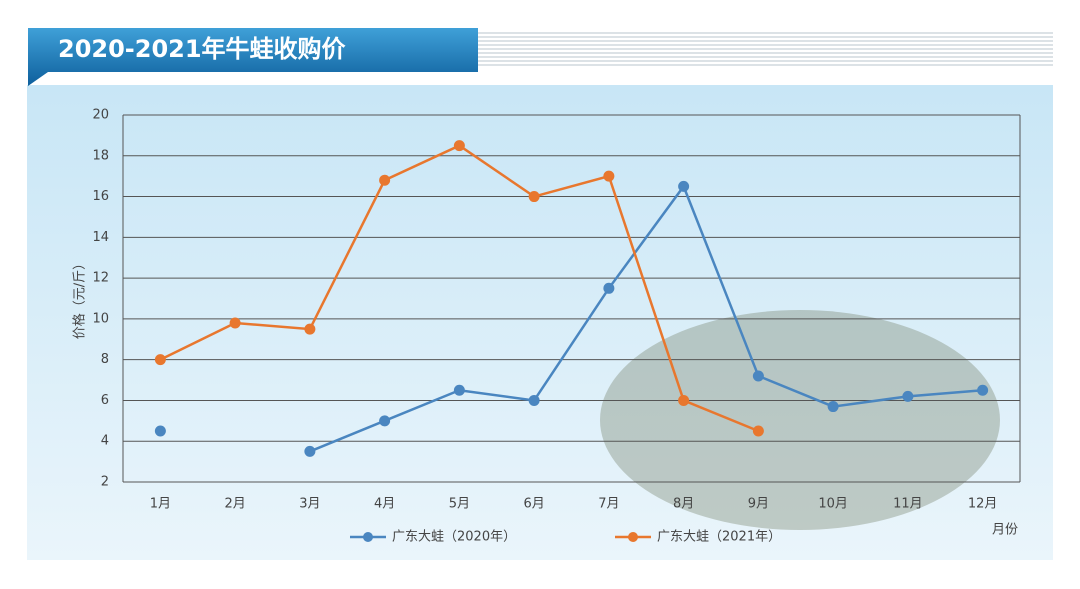 The height and width of the screenshot is (589, 1080). What do you see at coordinates (833, 504) in the screenshot?
I see `x-tick-label: 10月` at bounding box center [833, 504].